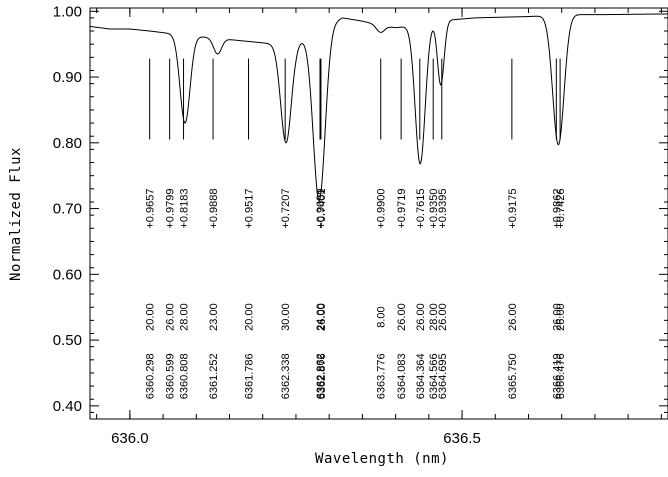 The height and width of the screenshot is (477, 668). Describe the element at coordinates (67, 143) in the screenshot. I see `y-tick-label: 0.80` at that location.